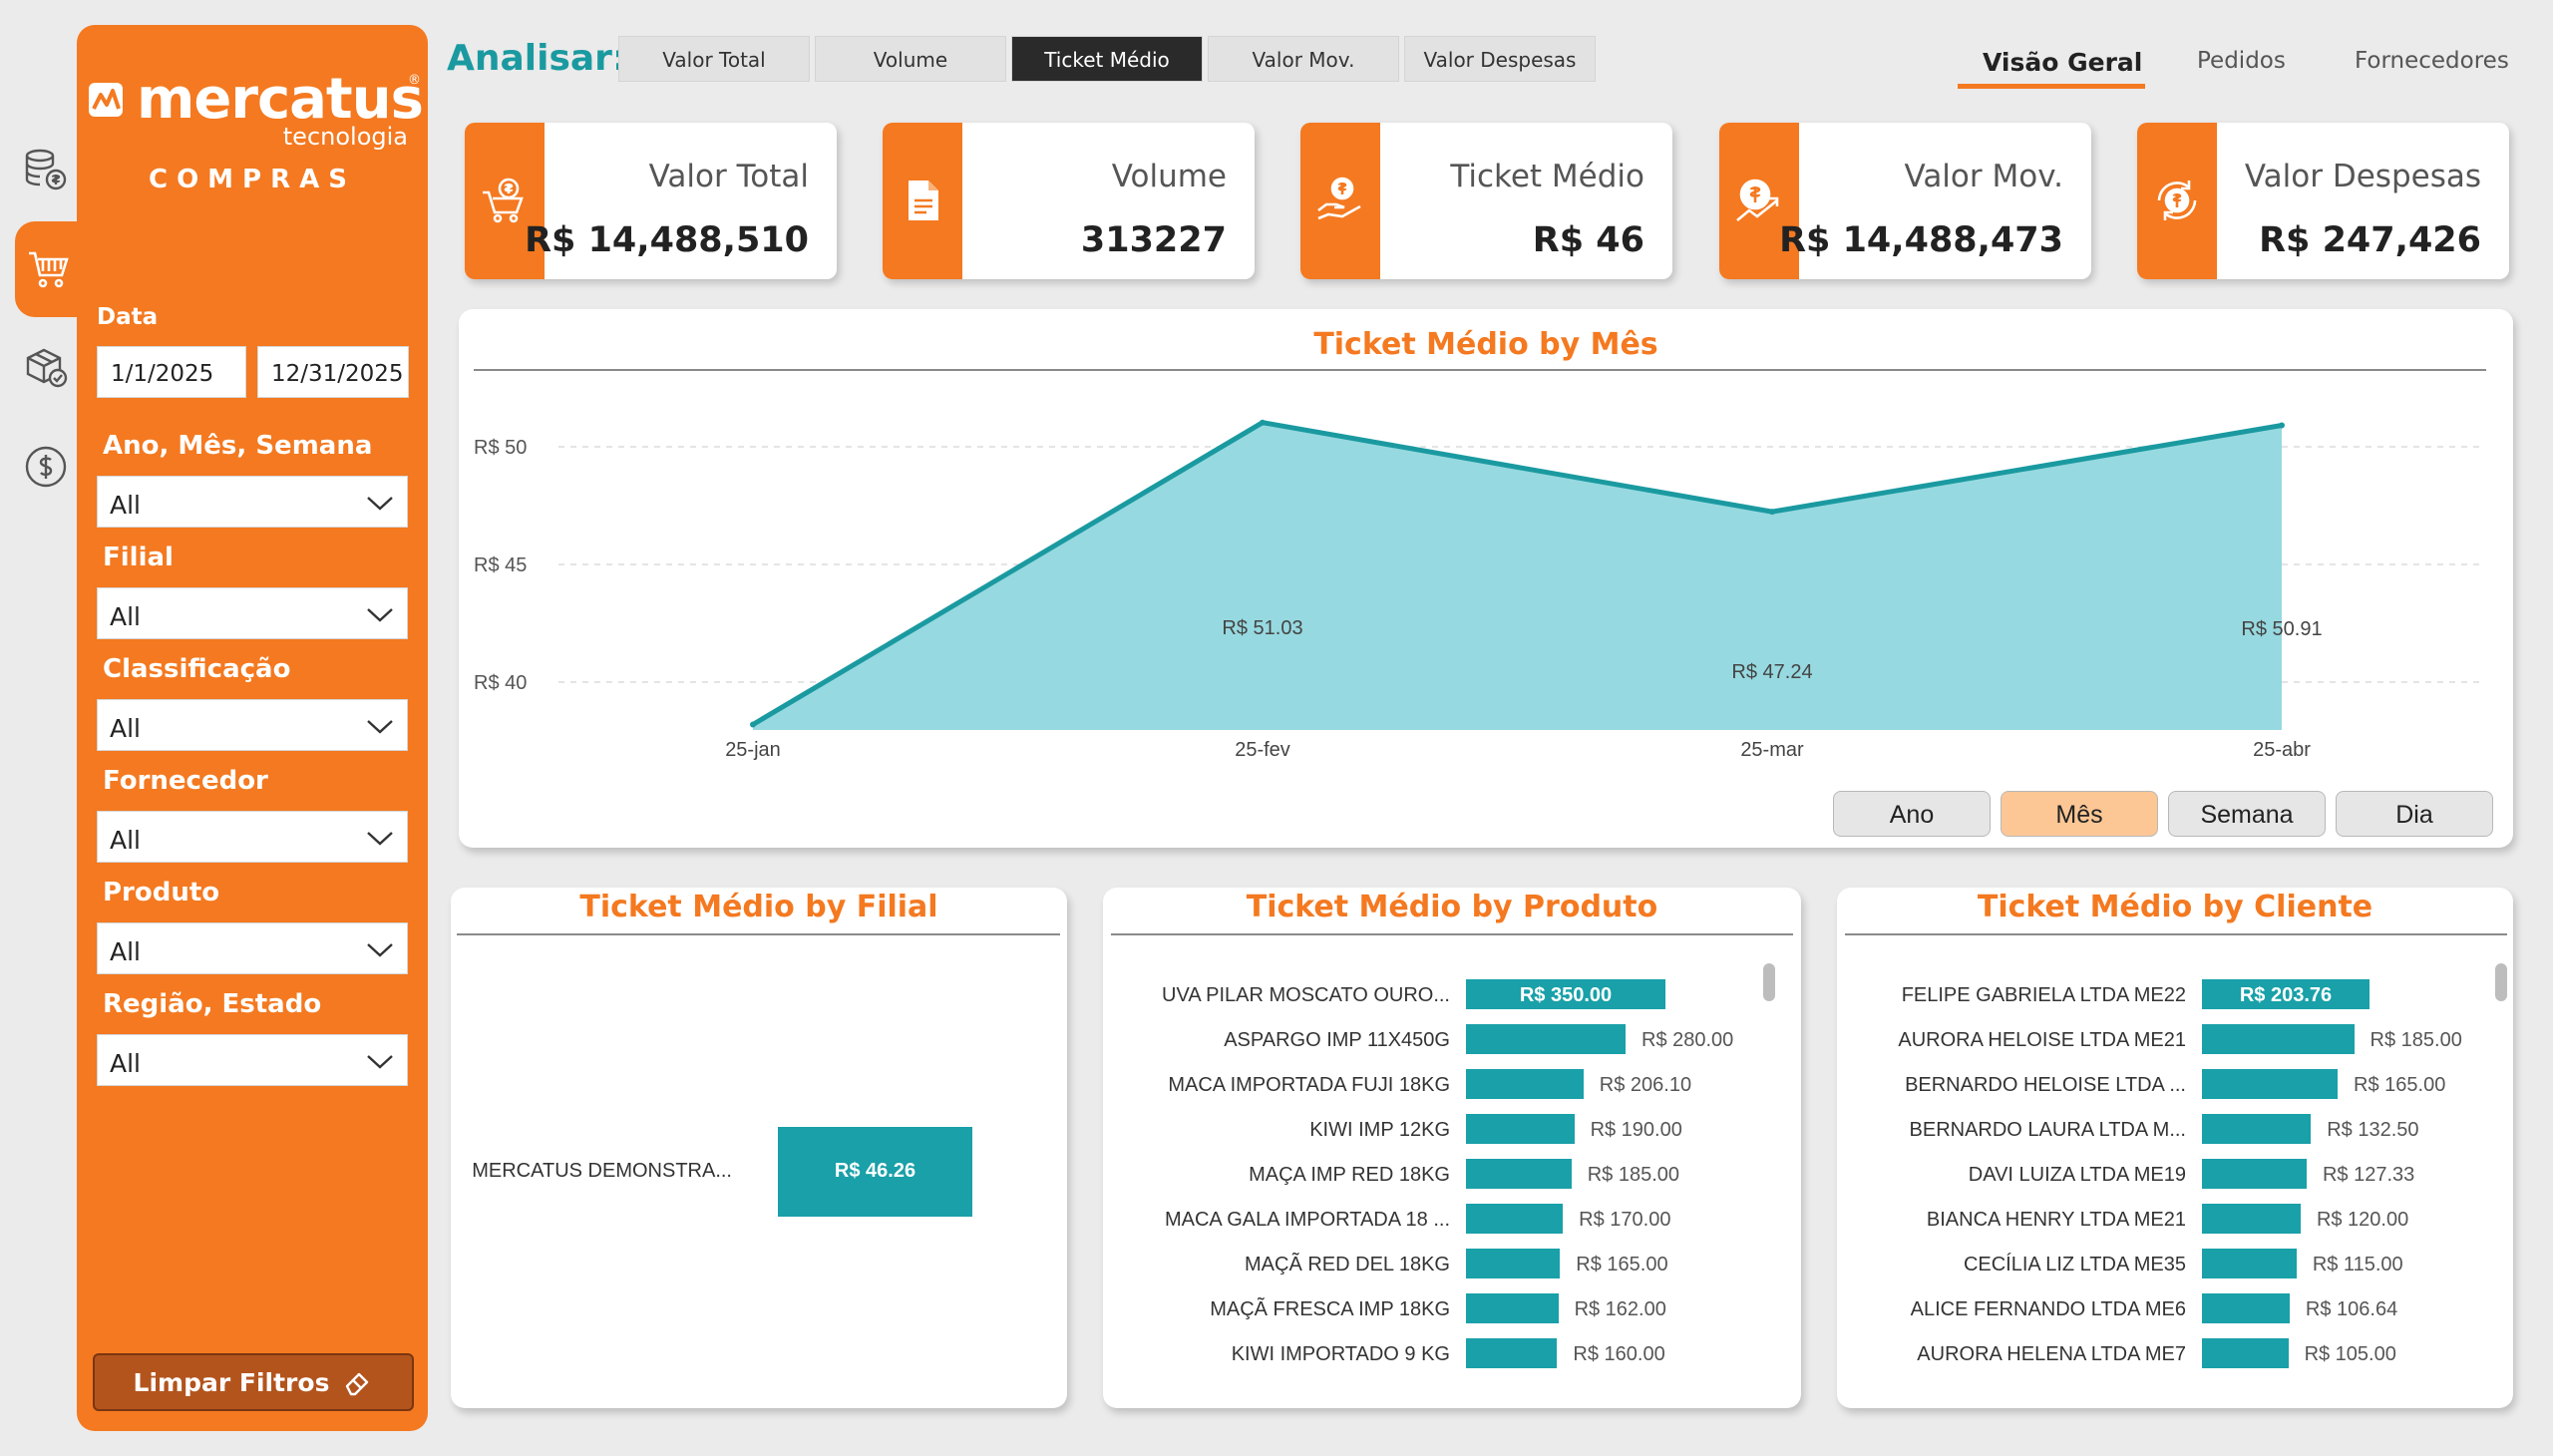 The width and height of the screenshot is (2553, 1456). Describe the element at coordinates (128, 317) in the screenshot. I see `date-label: Data` at that location.